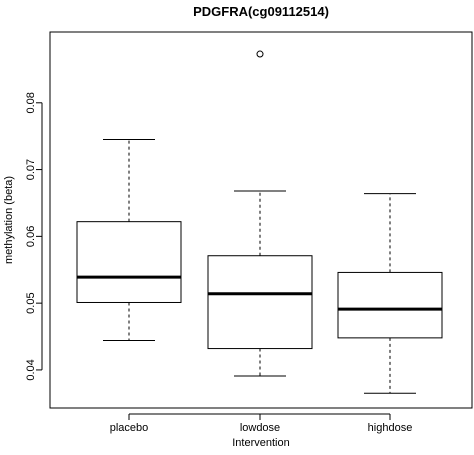 This screenshot has height=455, width=474. Describe the element at coordinates (260, 443) in the screenshot. I see `x-axis-label: Intervention` at that location.